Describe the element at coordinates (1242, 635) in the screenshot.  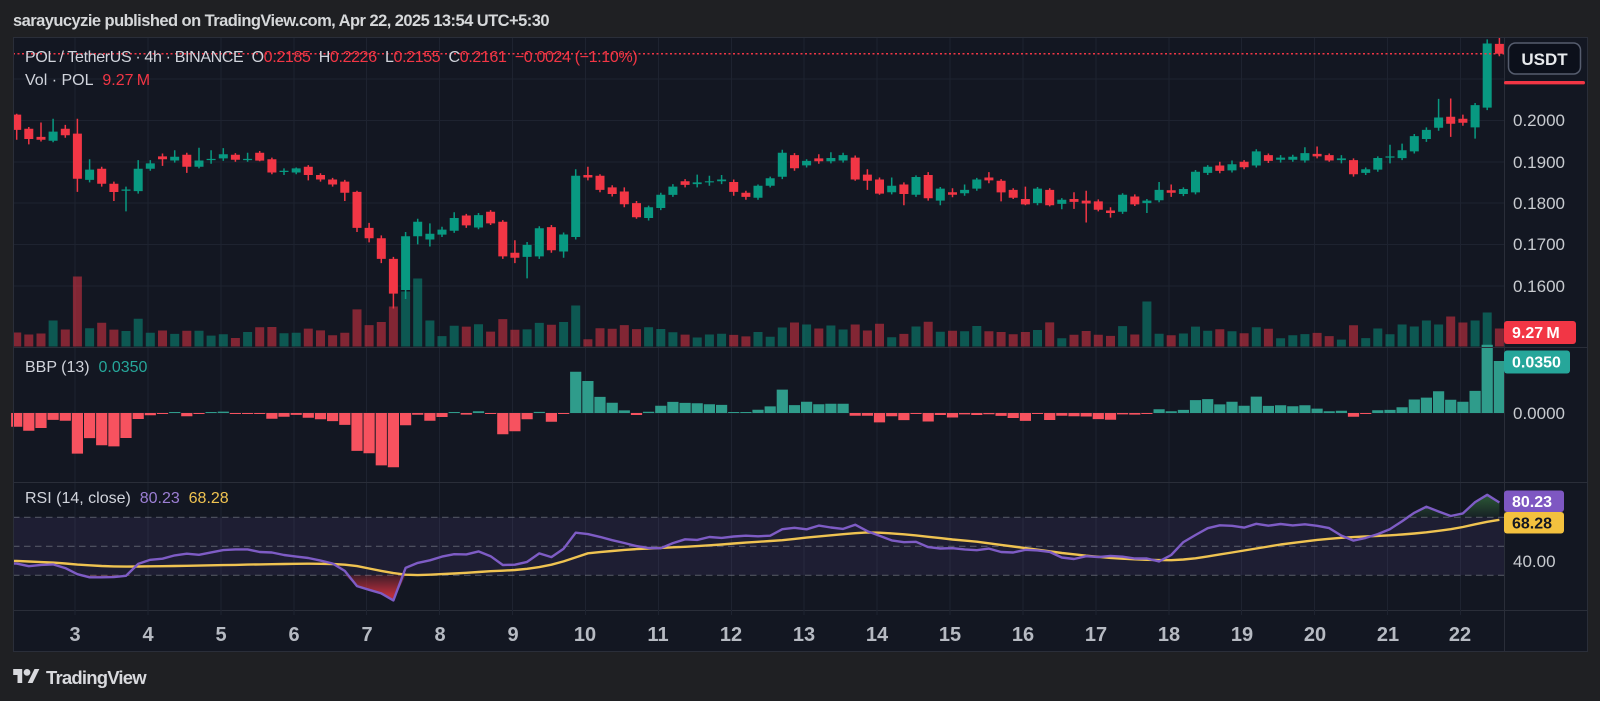
I see `svg-text: 19` at that location.